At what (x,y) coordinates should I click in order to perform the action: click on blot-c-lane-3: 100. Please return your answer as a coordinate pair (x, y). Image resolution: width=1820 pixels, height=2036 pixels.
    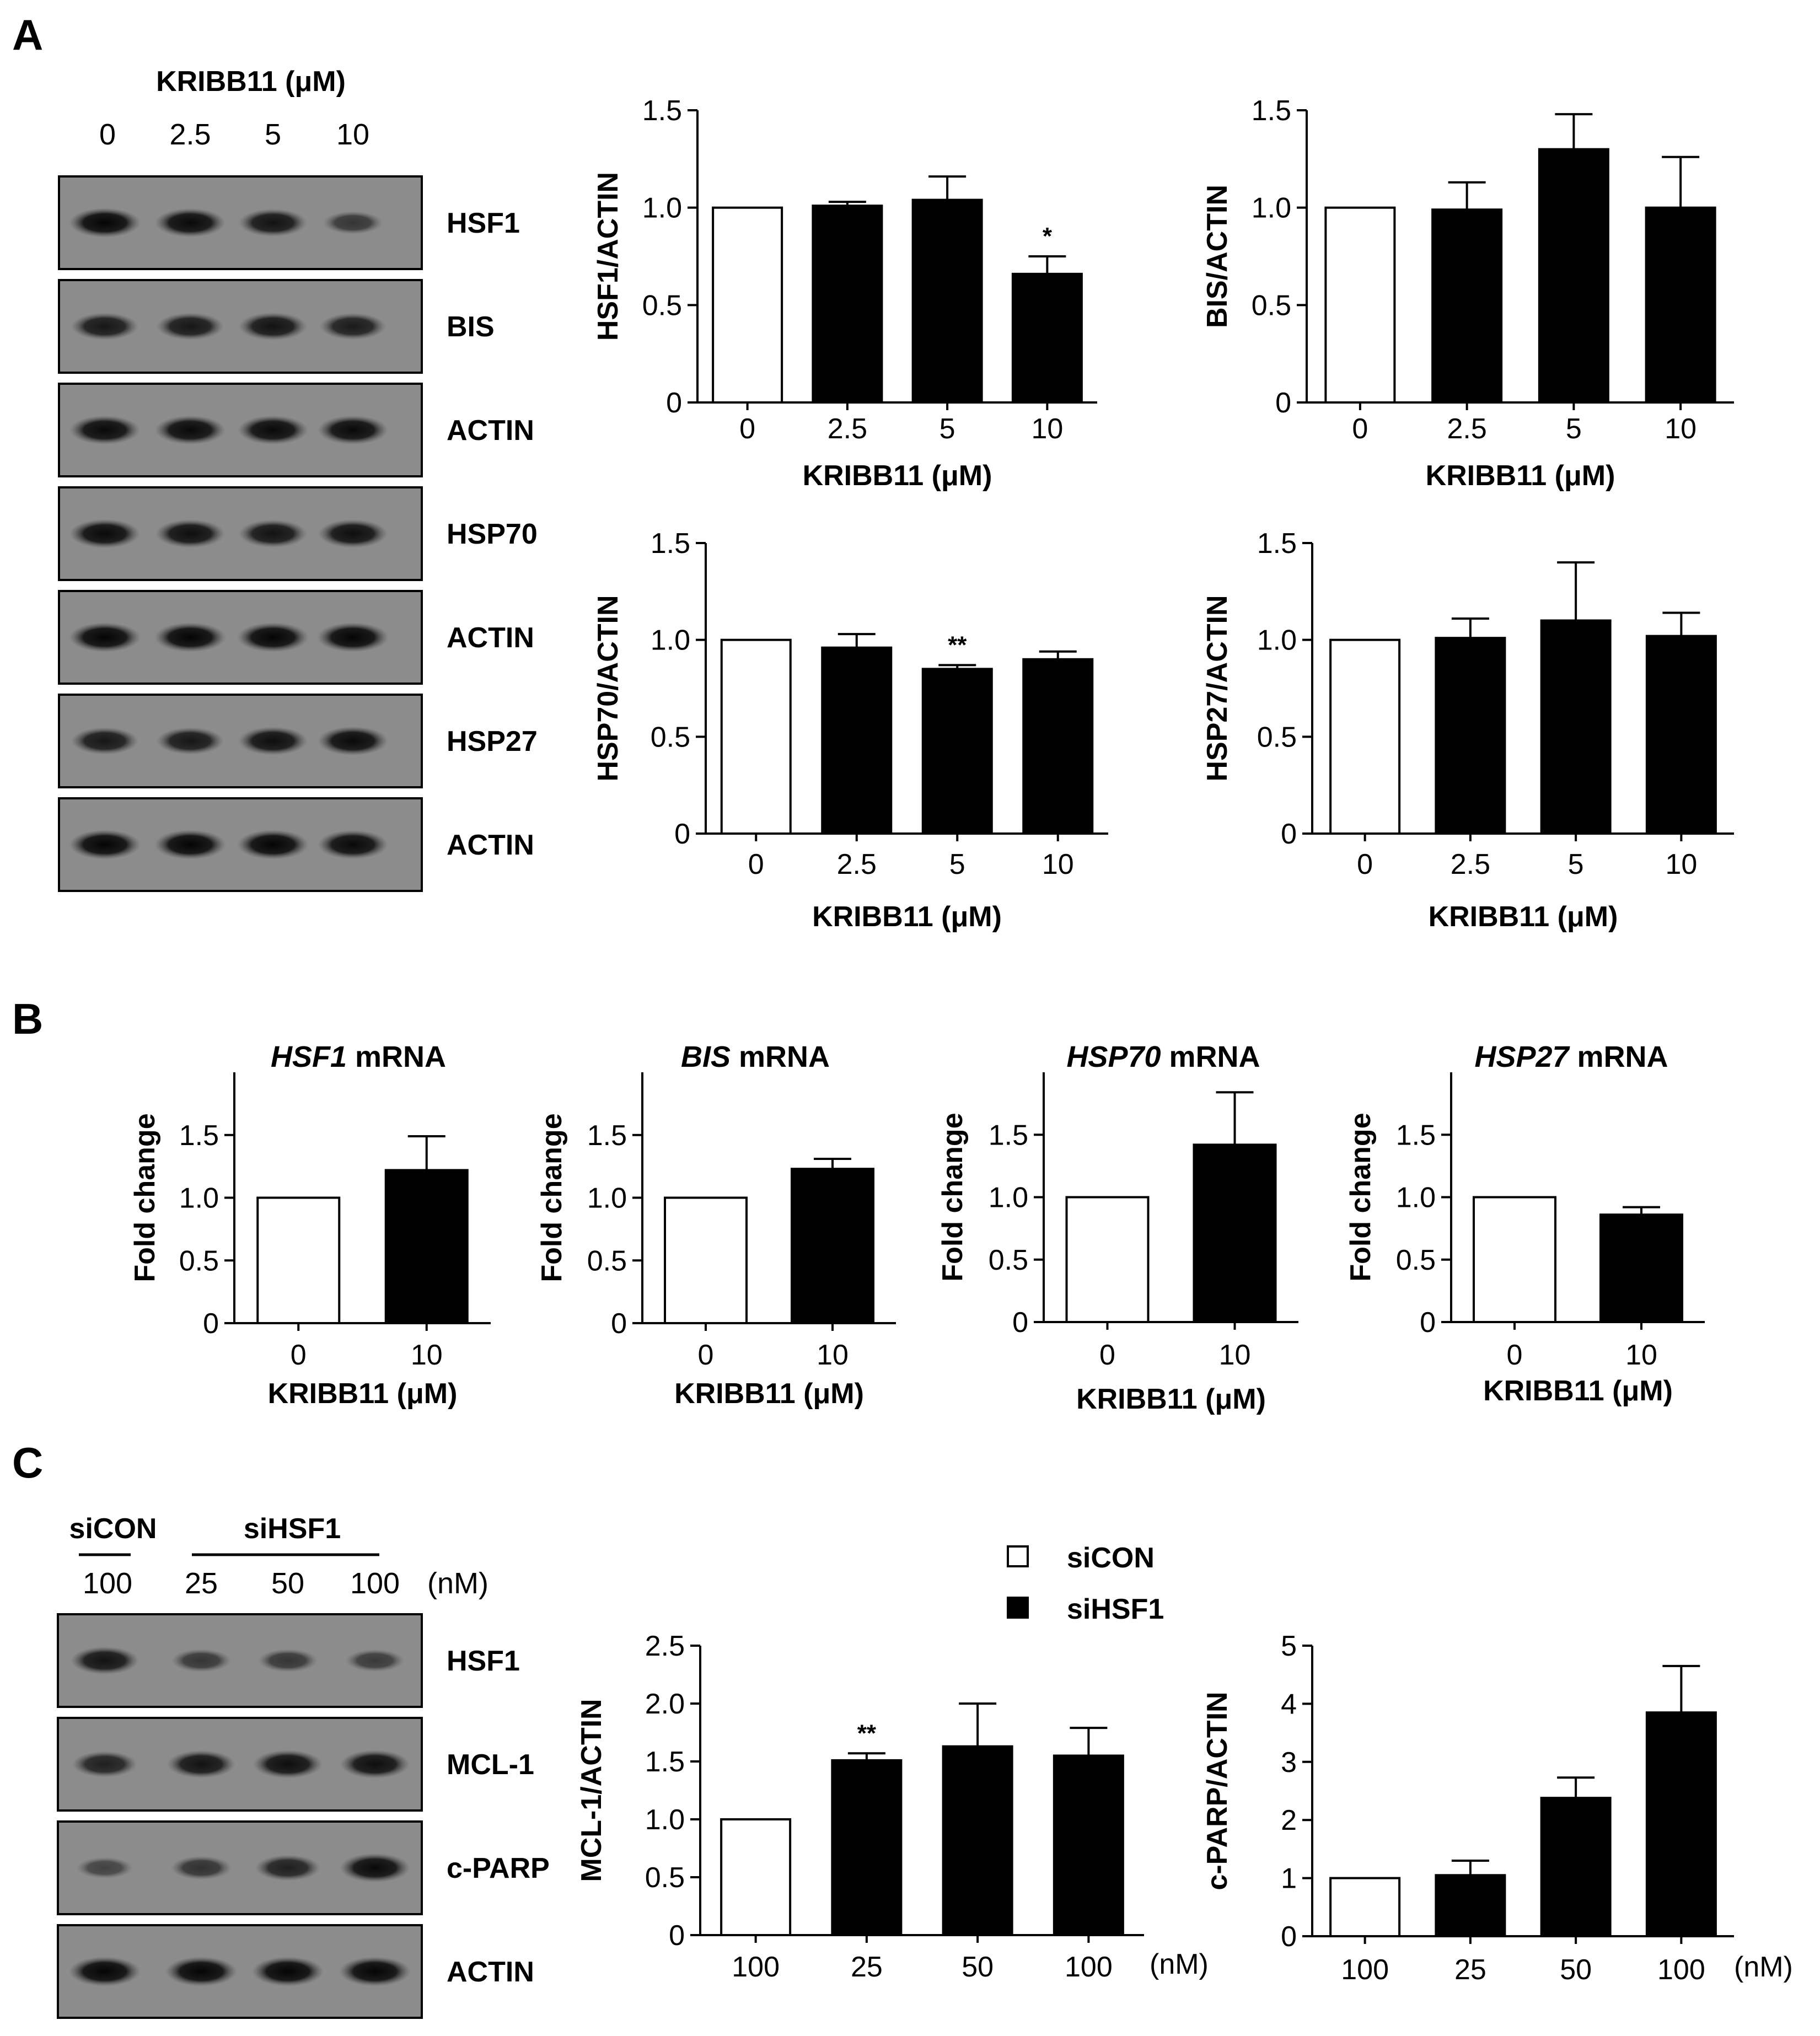
    Looking at the image, I should click on (375, 1583).